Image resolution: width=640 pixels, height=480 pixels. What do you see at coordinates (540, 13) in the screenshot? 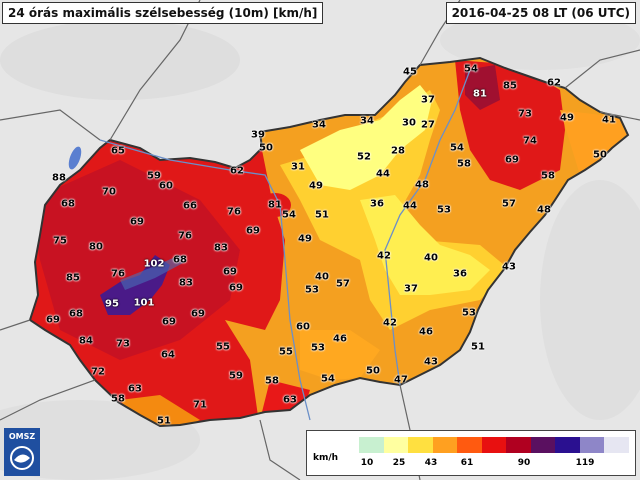
I see `map-datetime: 2016-04-25 08 LT (06 UTC)` at bounding box center [540, 13].